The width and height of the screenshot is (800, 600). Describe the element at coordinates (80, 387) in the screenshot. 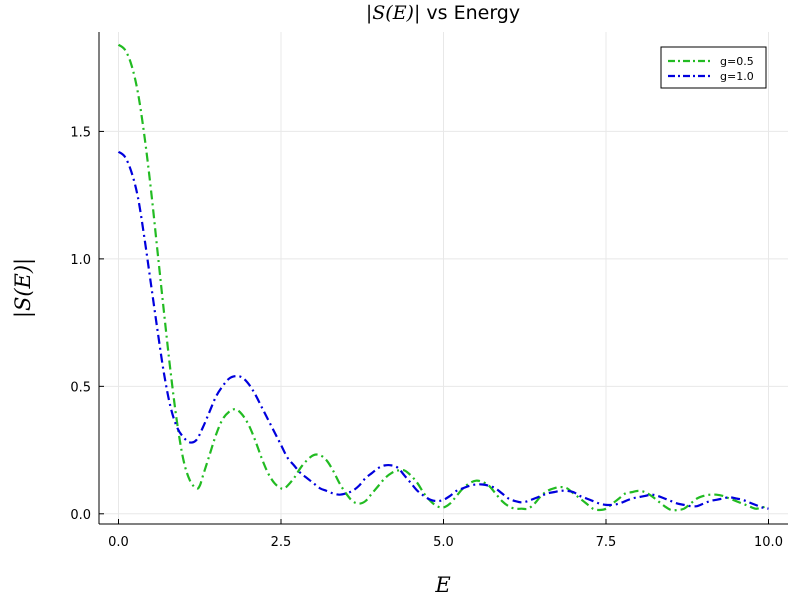

I see `y-tick-label: 0.5` at that location.